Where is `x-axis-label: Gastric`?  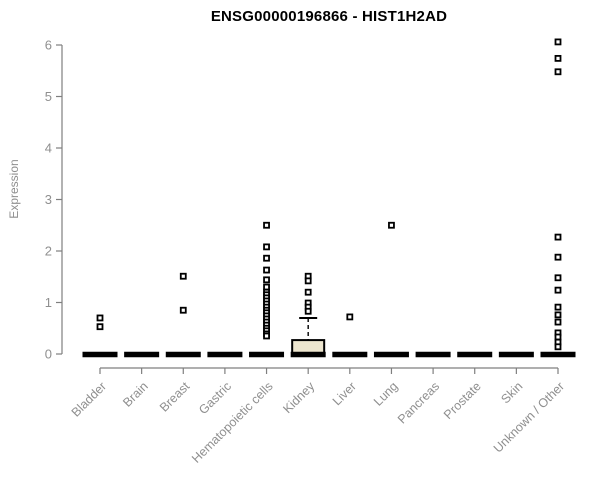
x-axis-label: Gastric is located at coordinates (215, 398).